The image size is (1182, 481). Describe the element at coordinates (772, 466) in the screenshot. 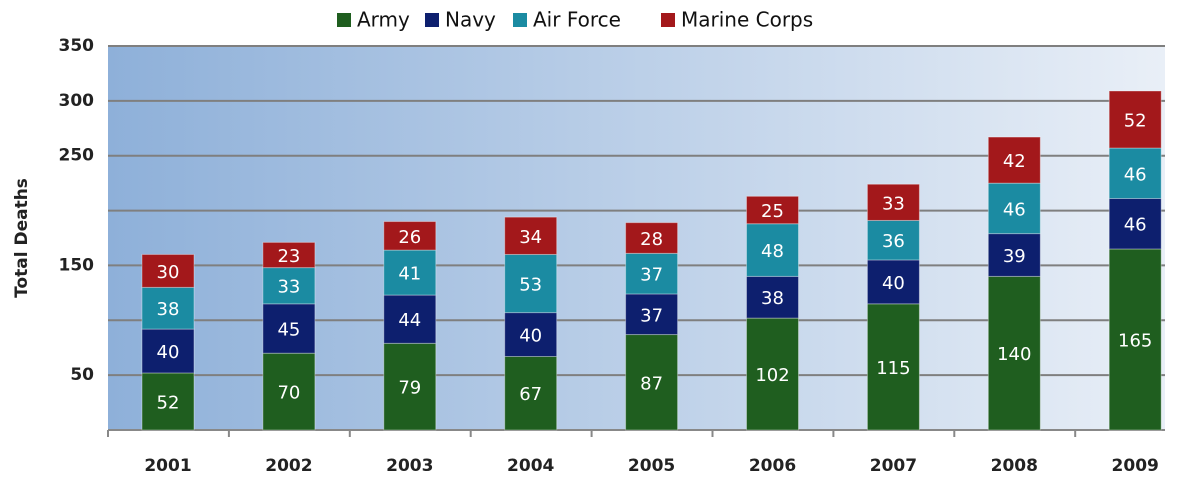

I see `x-tick-label: 2006` at that location.